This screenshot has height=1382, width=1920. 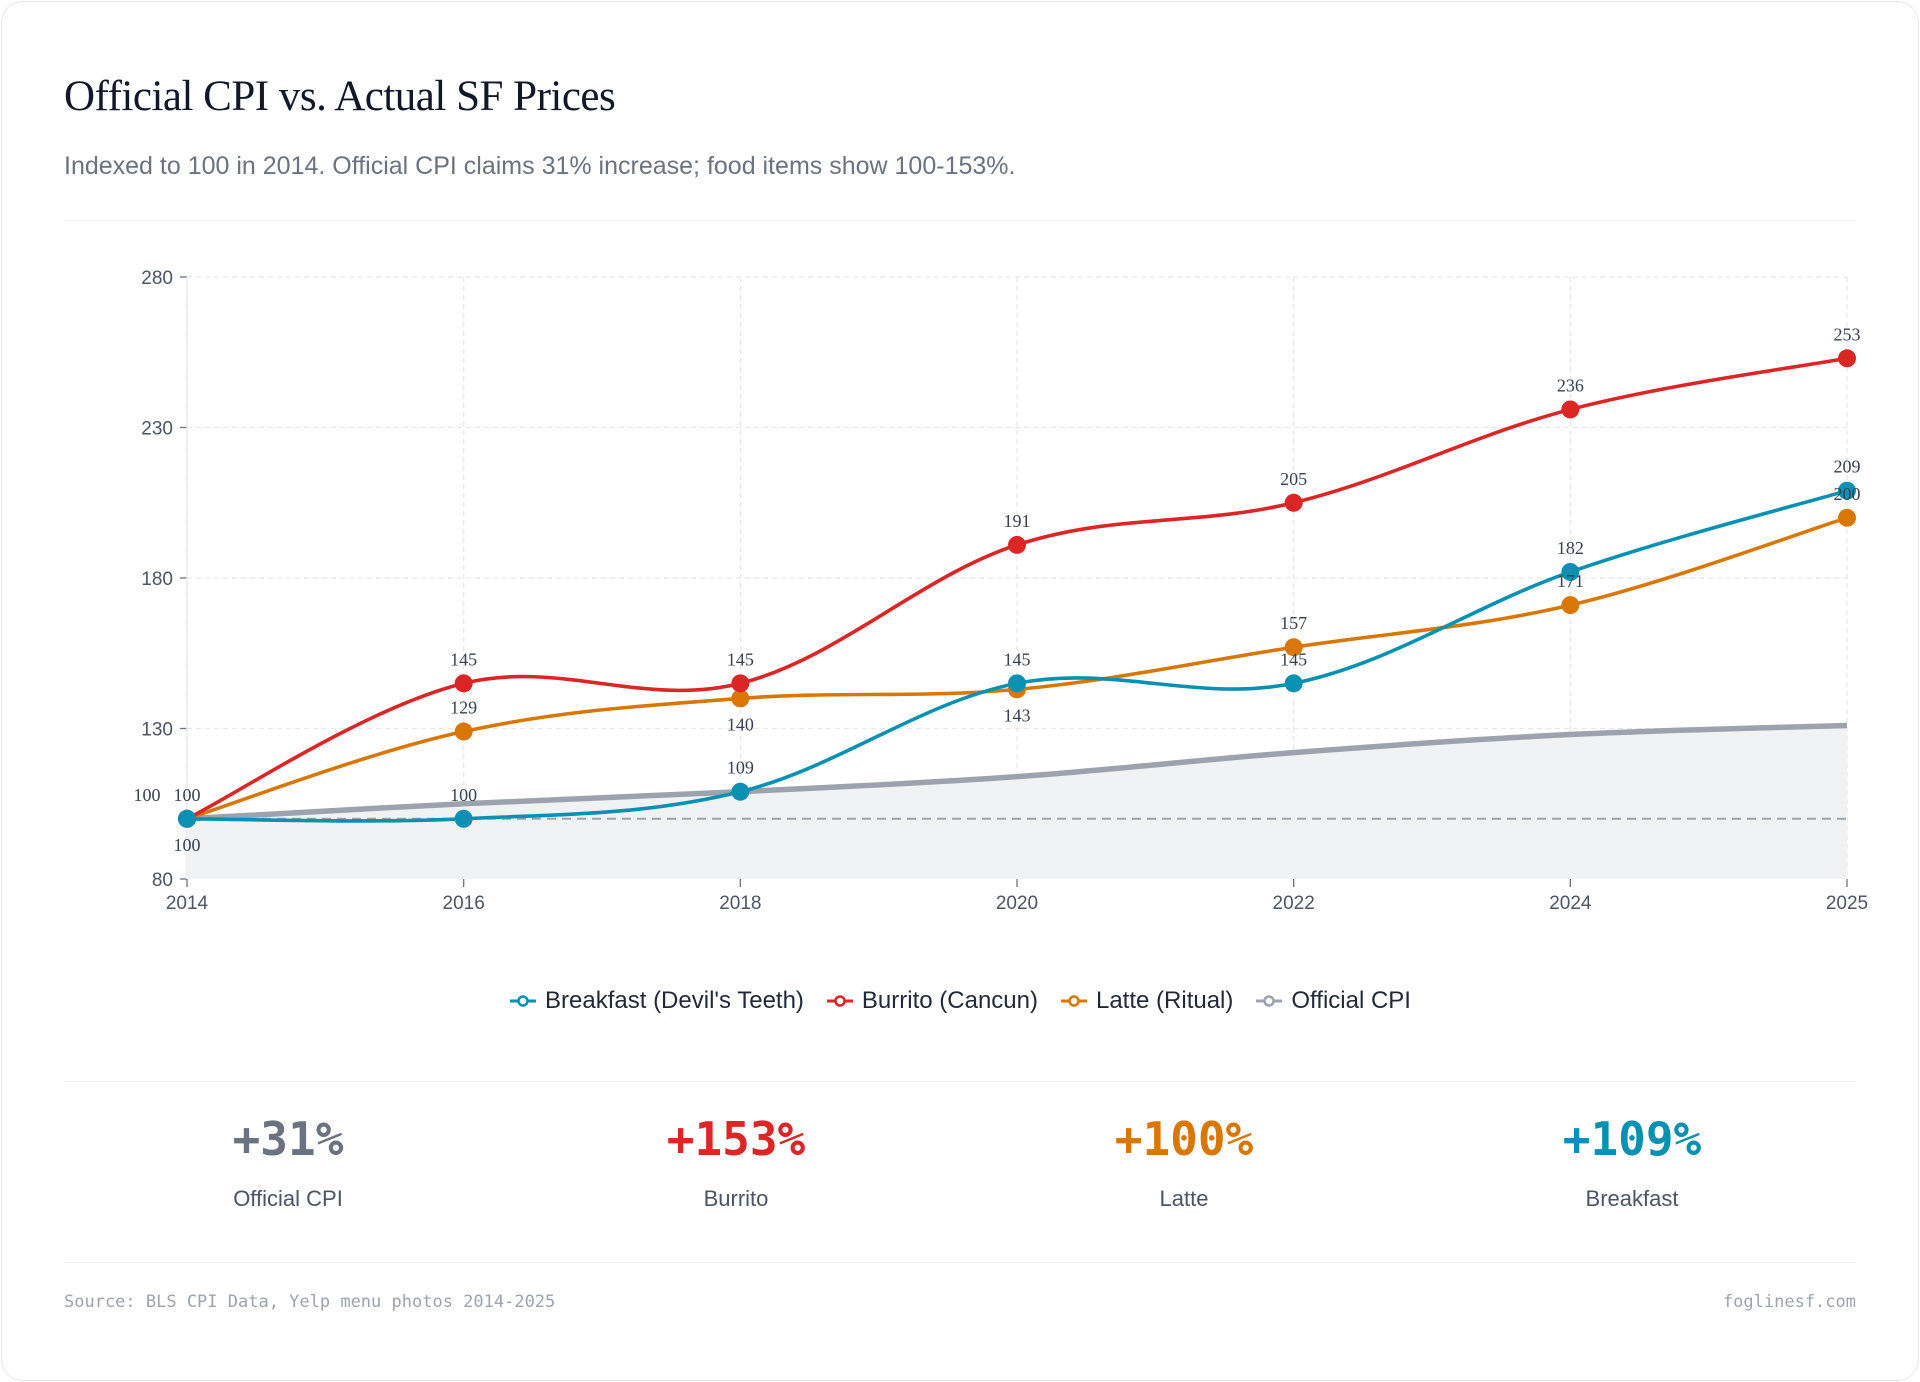 What do you see at coordinates (1632, 1139) in the screenshot?
I see `stat-value: +109%` at bounding box center [1632, 1139].